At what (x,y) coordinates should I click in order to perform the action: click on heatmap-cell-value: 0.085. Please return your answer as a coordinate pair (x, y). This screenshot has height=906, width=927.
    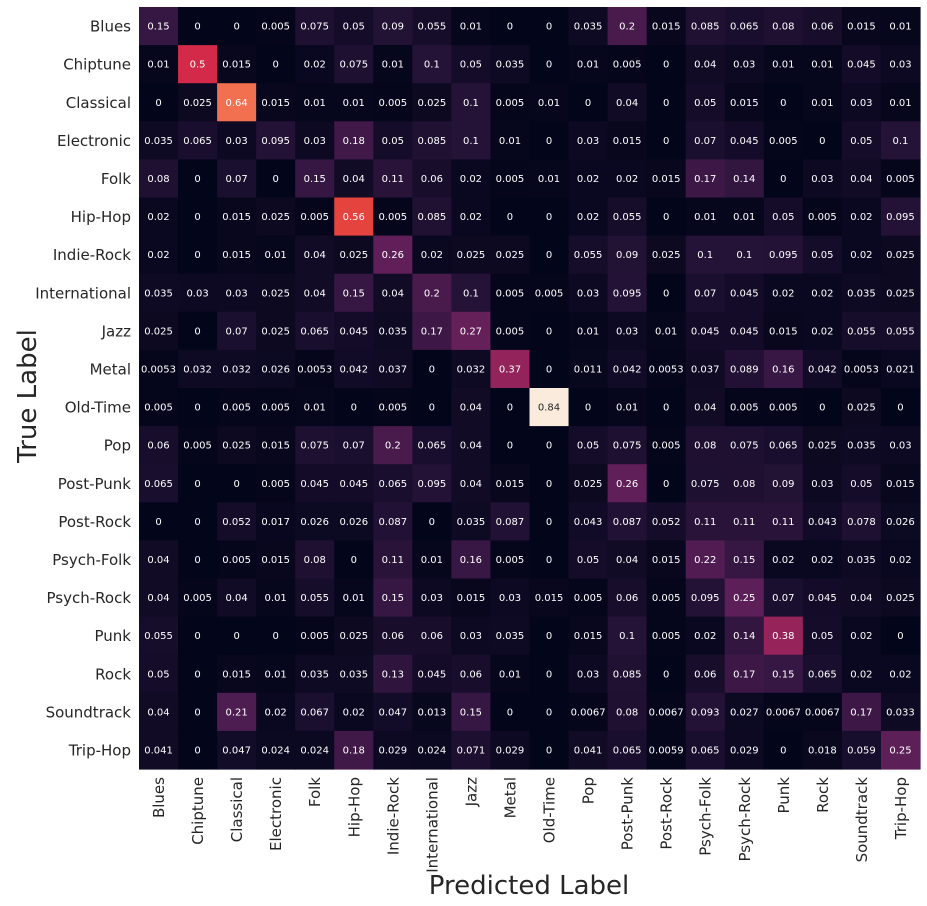
    Looking at the image, I should click on (432, 141).